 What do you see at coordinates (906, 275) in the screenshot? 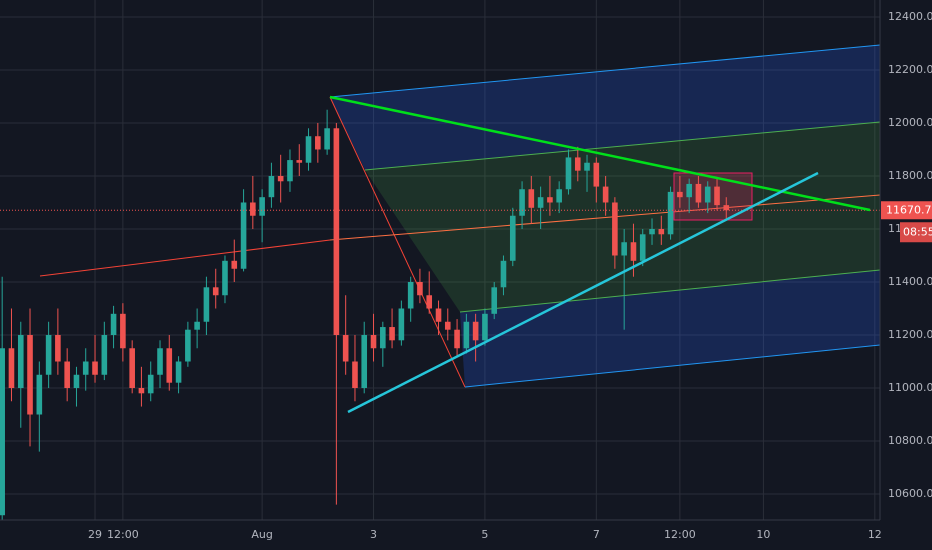
I see `price-axis` at bounding box center [906, 275].